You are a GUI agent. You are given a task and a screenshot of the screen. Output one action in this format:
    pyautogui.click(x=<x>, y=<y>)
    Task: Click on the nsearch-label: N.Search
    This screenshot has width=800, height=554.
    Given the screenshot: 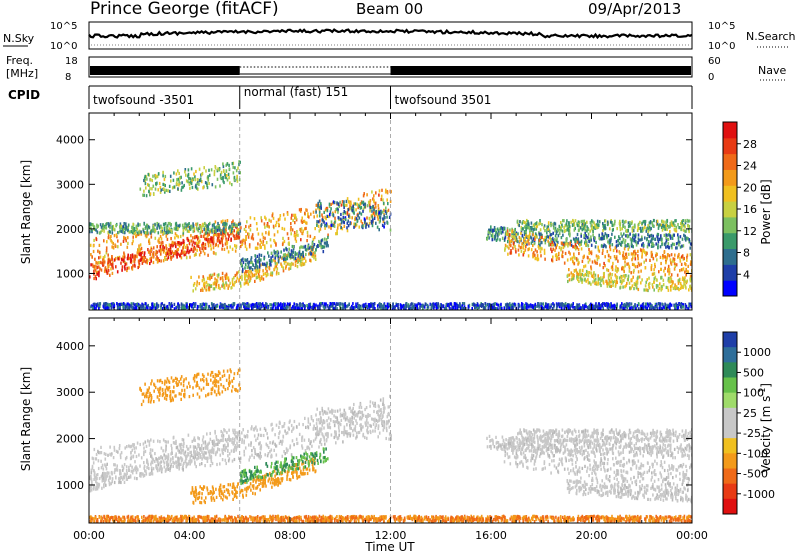 What is the action you would take?
    pyautogui.click(x=771, y=36)
    